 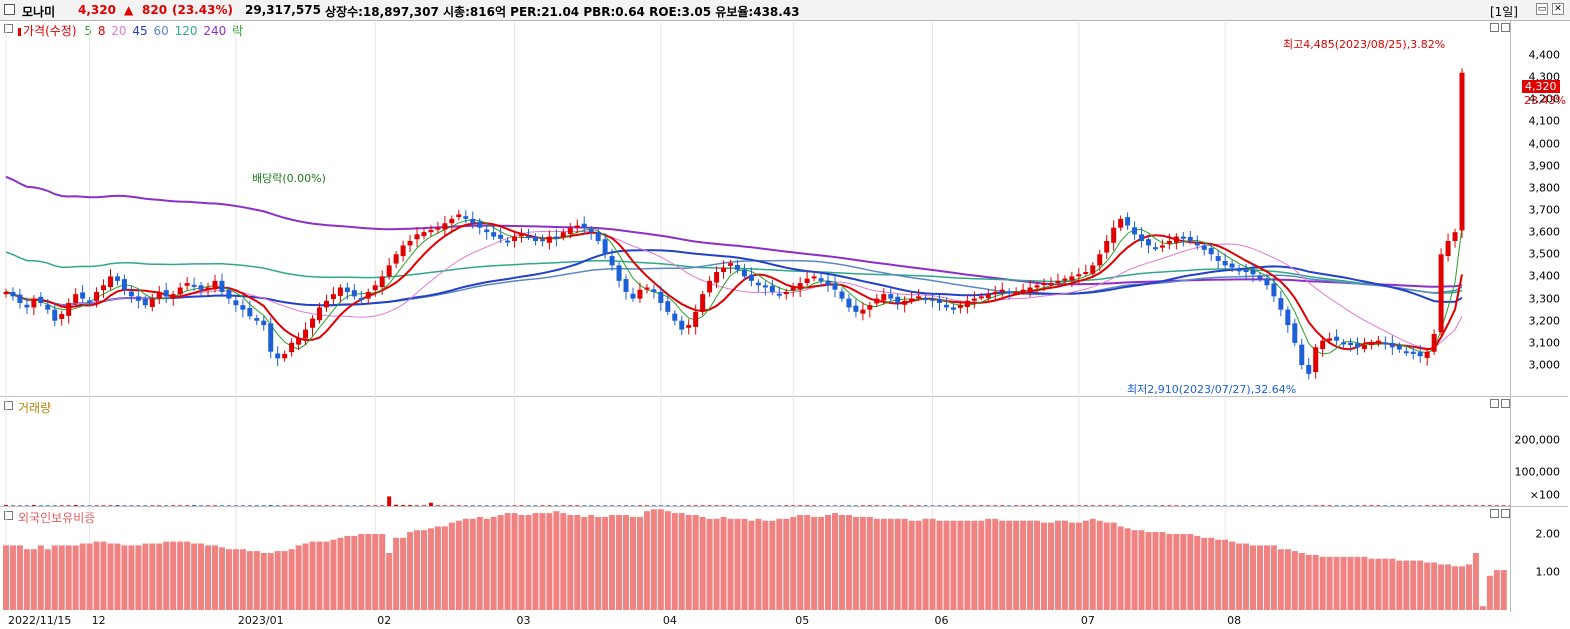 What do you see at coordinates (802, 620) in the screenshot?
I see `x-tick-label: 05` at bounding box center [802, 620].